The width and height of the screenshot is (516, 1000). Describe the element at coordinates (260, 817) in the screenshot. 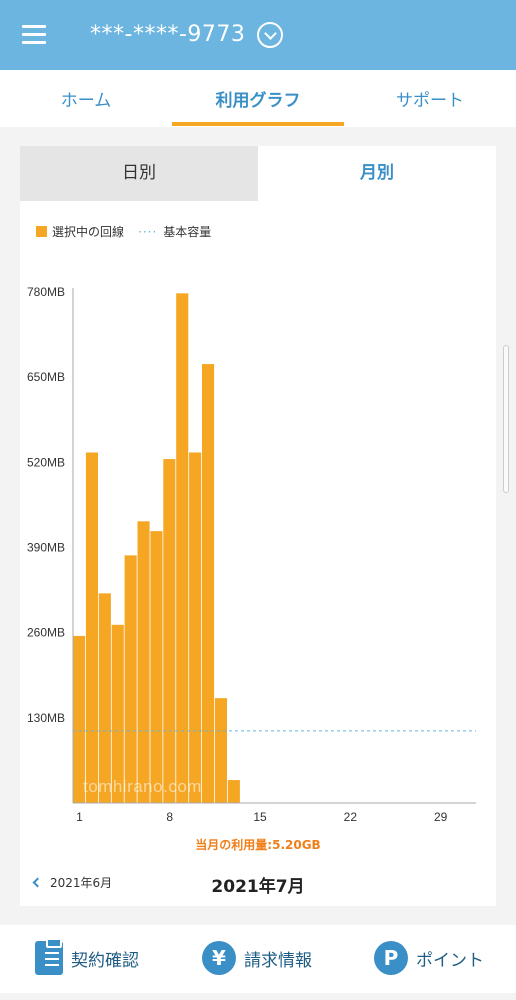

I see `x-tick-label: 15` at that location.